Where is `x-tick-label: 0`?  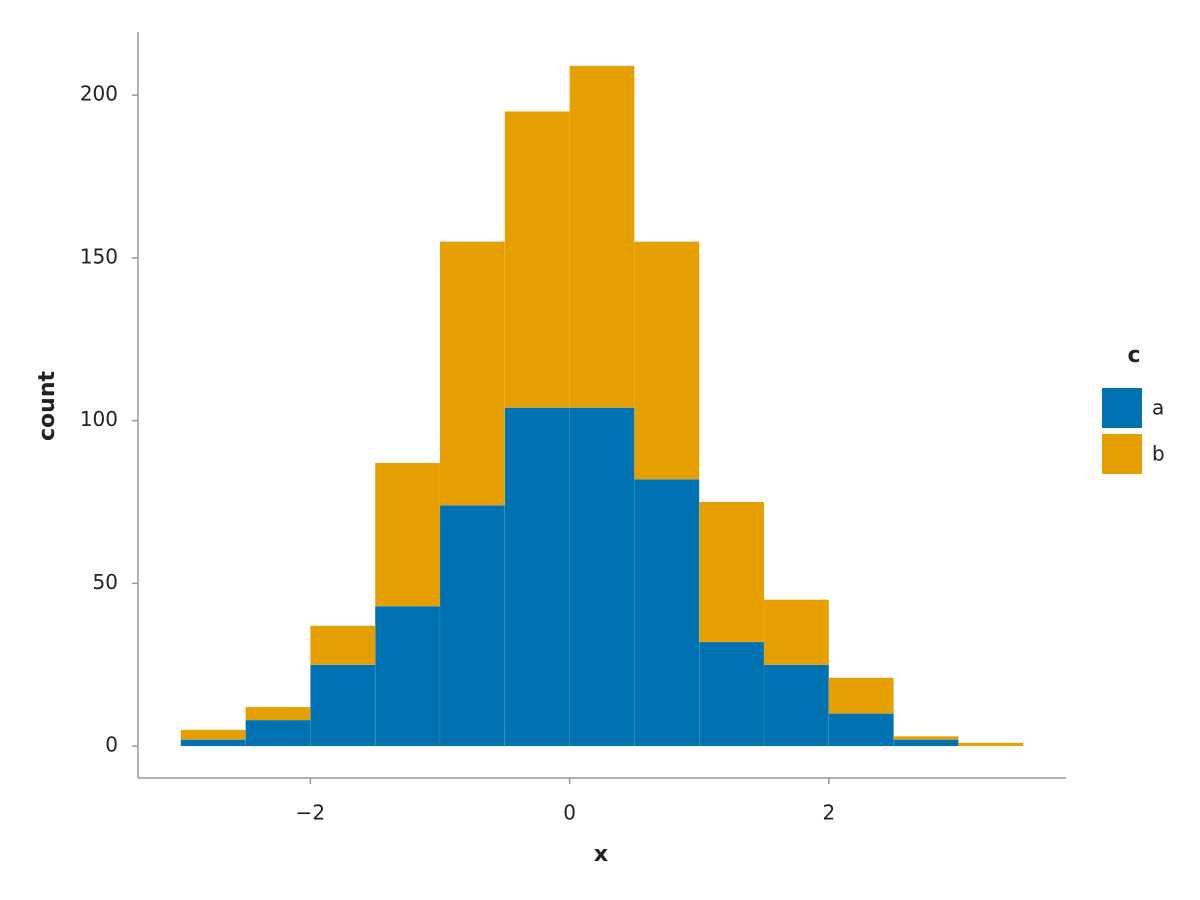 x-tick-label: 0 is located at coordinates (569, 813).